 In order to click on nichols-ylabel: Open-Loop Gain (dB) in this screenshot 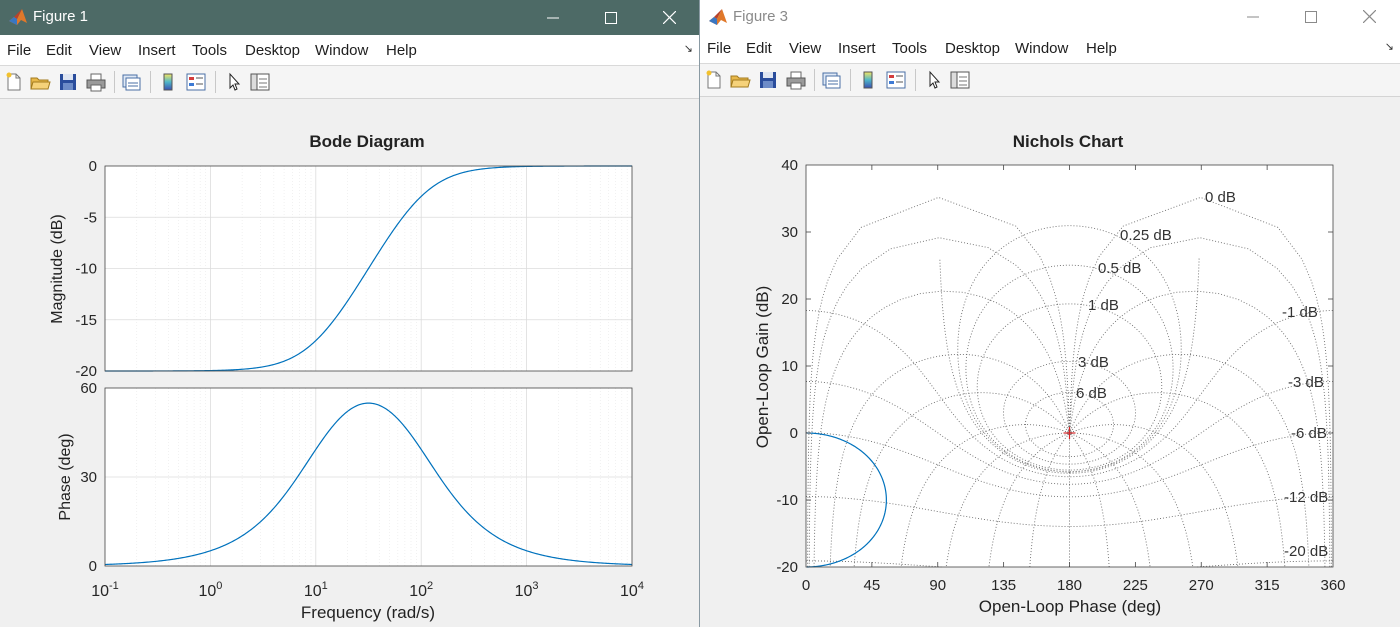, I will do `click(762, 367)`.